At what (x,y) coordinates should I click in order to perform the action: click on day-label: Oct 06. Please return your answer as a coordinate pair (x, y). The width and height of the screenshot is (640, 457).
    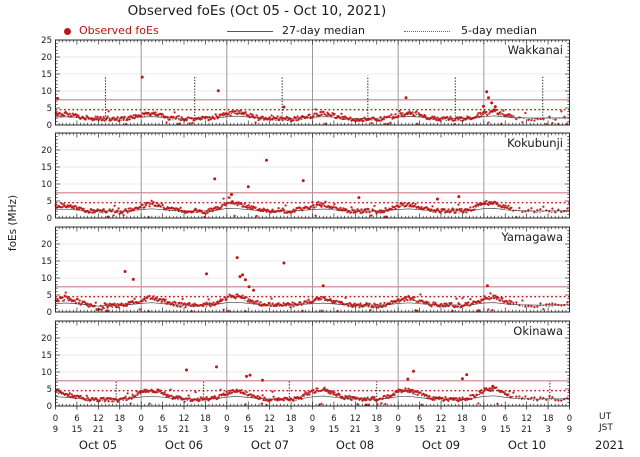
    Looking at the image, I should click on (184, 445).